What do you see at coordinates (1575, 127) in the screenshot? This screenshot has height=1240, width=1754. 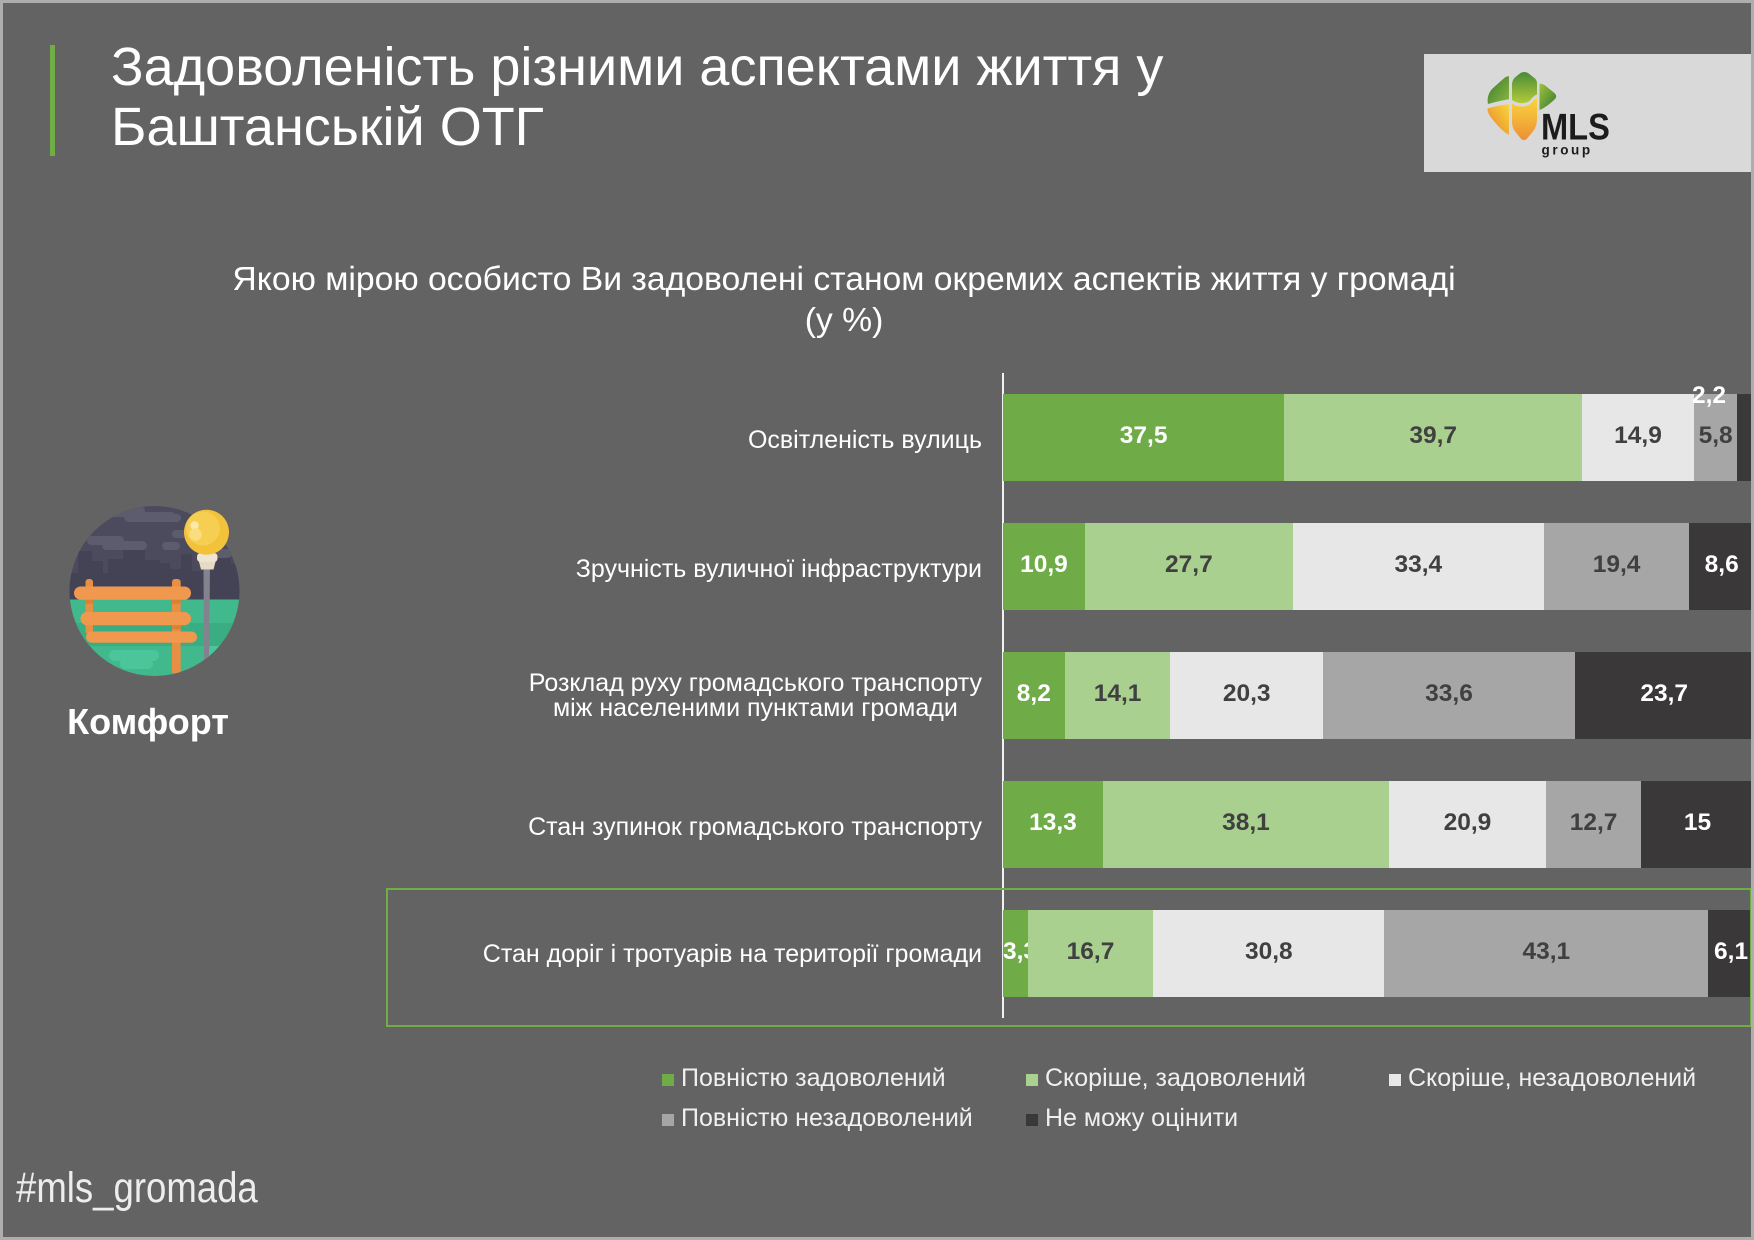 I see `svg-text: MLS` at bounding box center [1575, 127].